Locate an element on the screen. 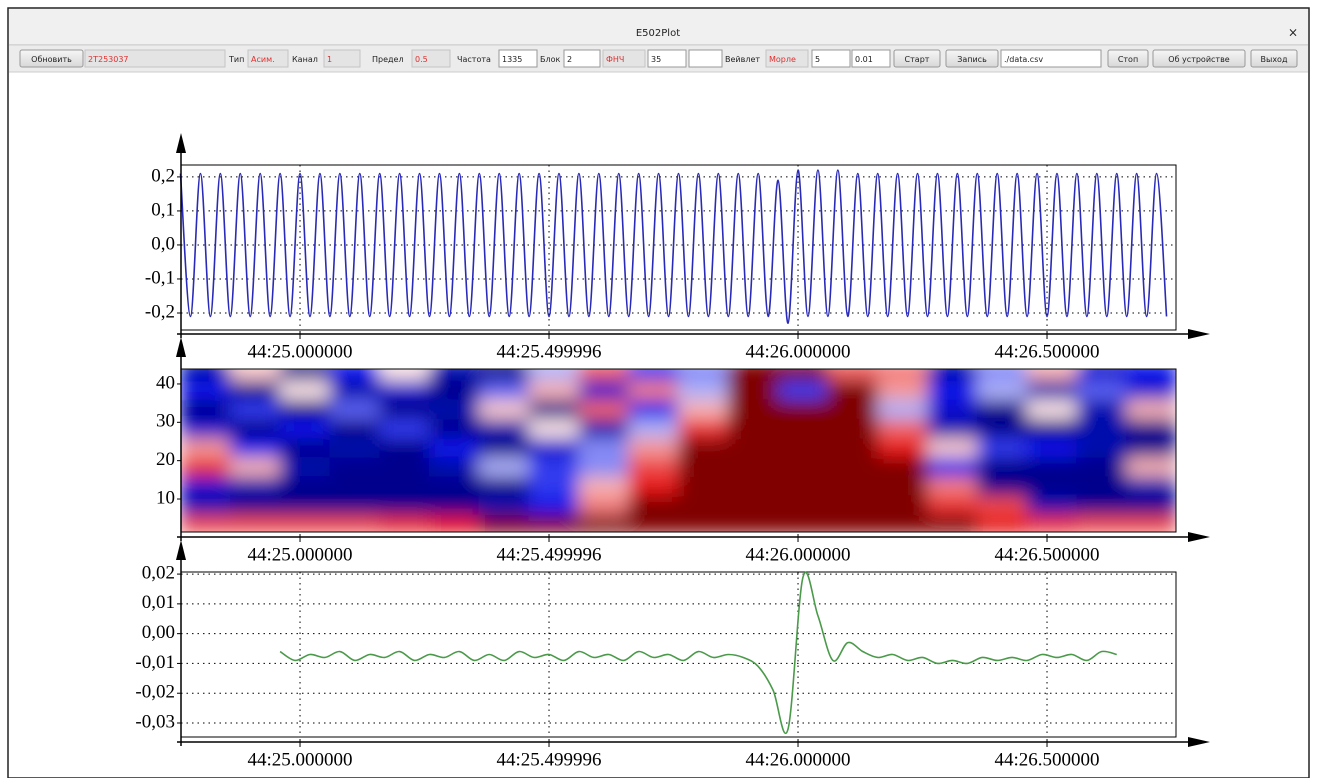 This screenshot has width=1317, height=778. input-value: 2 is located at coordinates (569, 59).